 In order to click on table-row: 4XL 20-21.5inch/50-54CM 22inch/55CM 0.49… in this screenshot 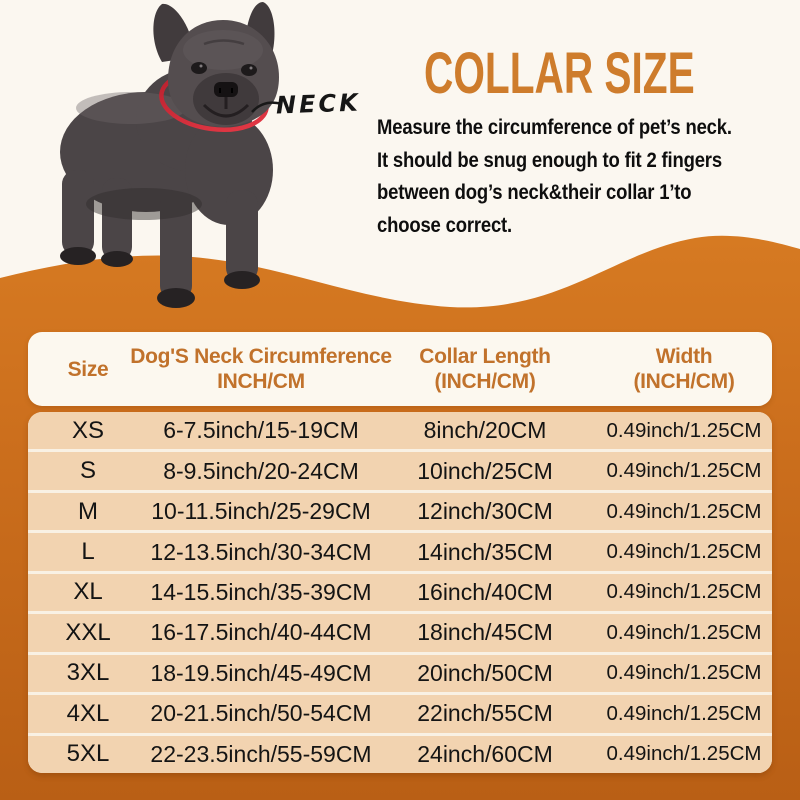, I will do `click(400, 714)`.